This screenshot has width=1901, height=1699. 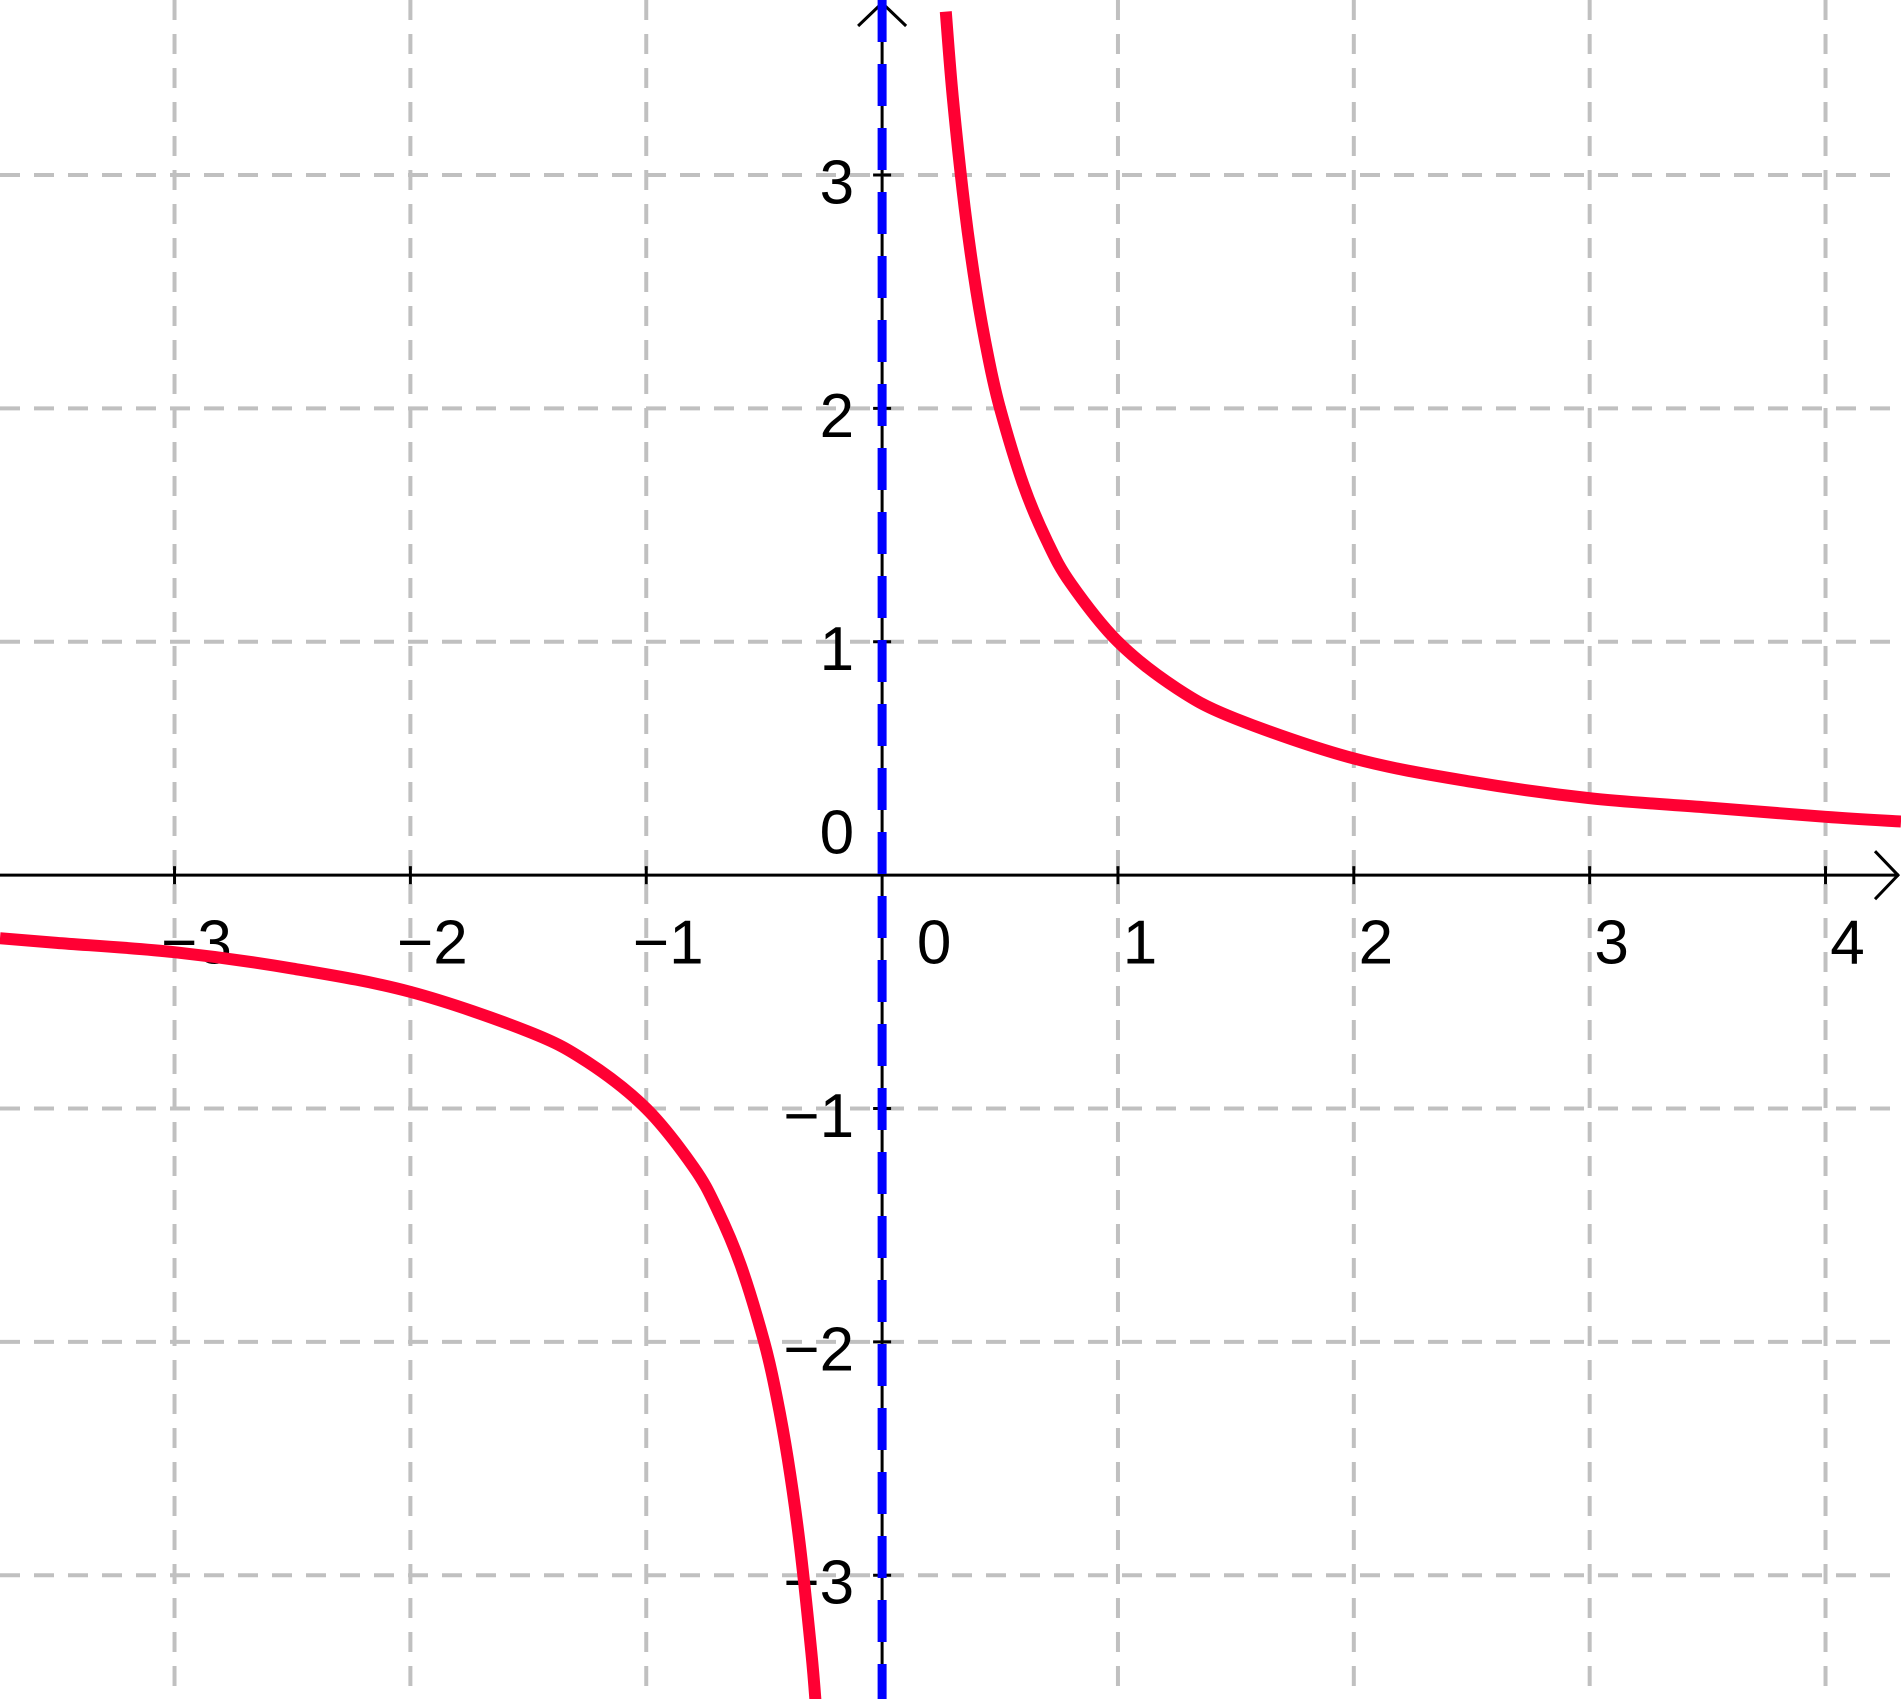 What do you see at coordinates (837, 649) in the screenshot?
I see `y-tick-label: 1` at bounding box center [837, 649].